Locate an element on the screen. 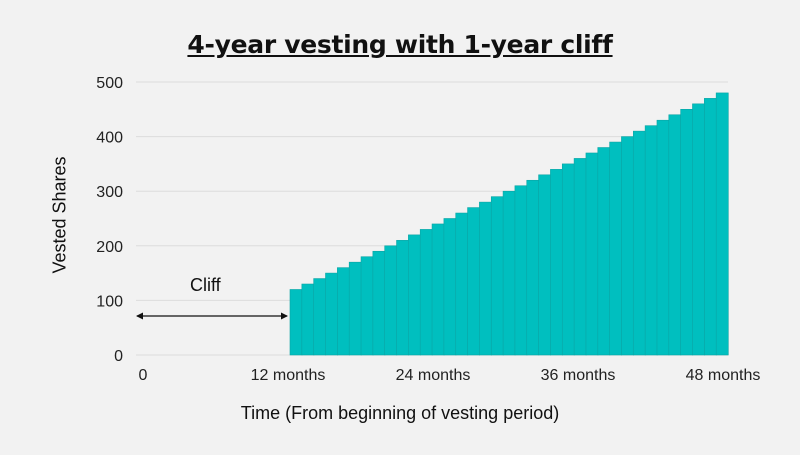 This screenshot has height=455, width=800. chart-title: 4-year vesting with 1-year cliff is located at coordinates (400, 44).